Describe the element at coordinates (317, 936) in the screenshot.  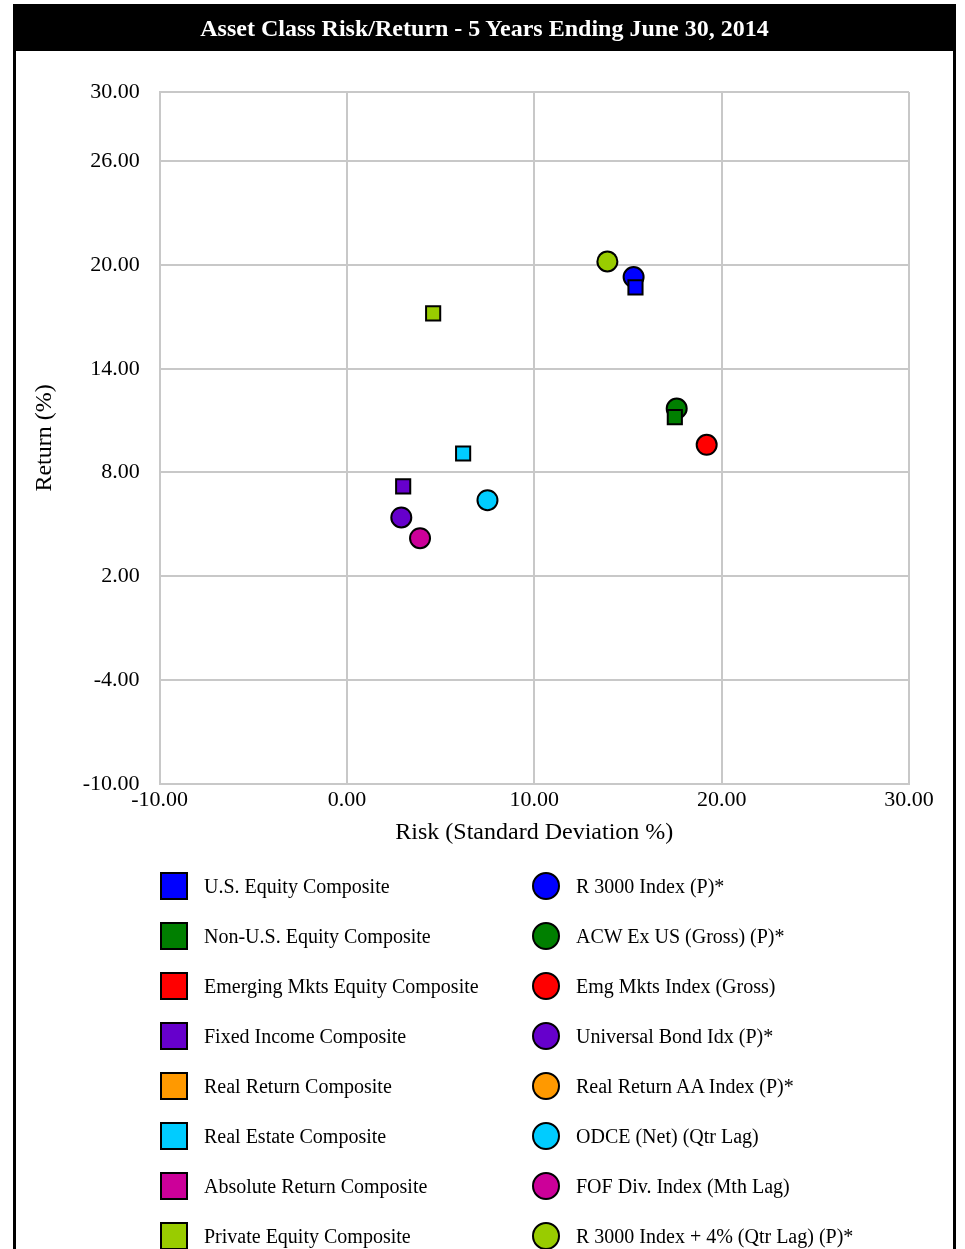
I see `legend-label: Non-U.S. Equity Composite` at that location.